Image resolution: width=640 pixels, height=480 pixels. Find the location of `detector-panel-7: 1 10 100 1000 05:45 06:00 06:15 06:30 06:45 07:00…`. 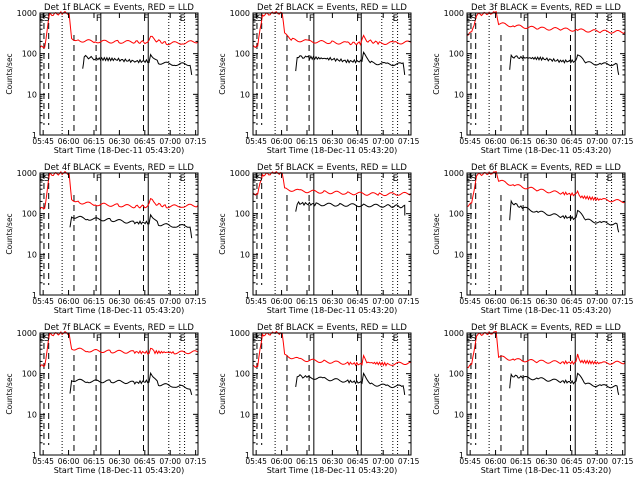

detector-panel-7: 1 10 100 1000 05:45 06:00 06:15 06:30 06:45 07:00… is located at coordinates (106, 399).